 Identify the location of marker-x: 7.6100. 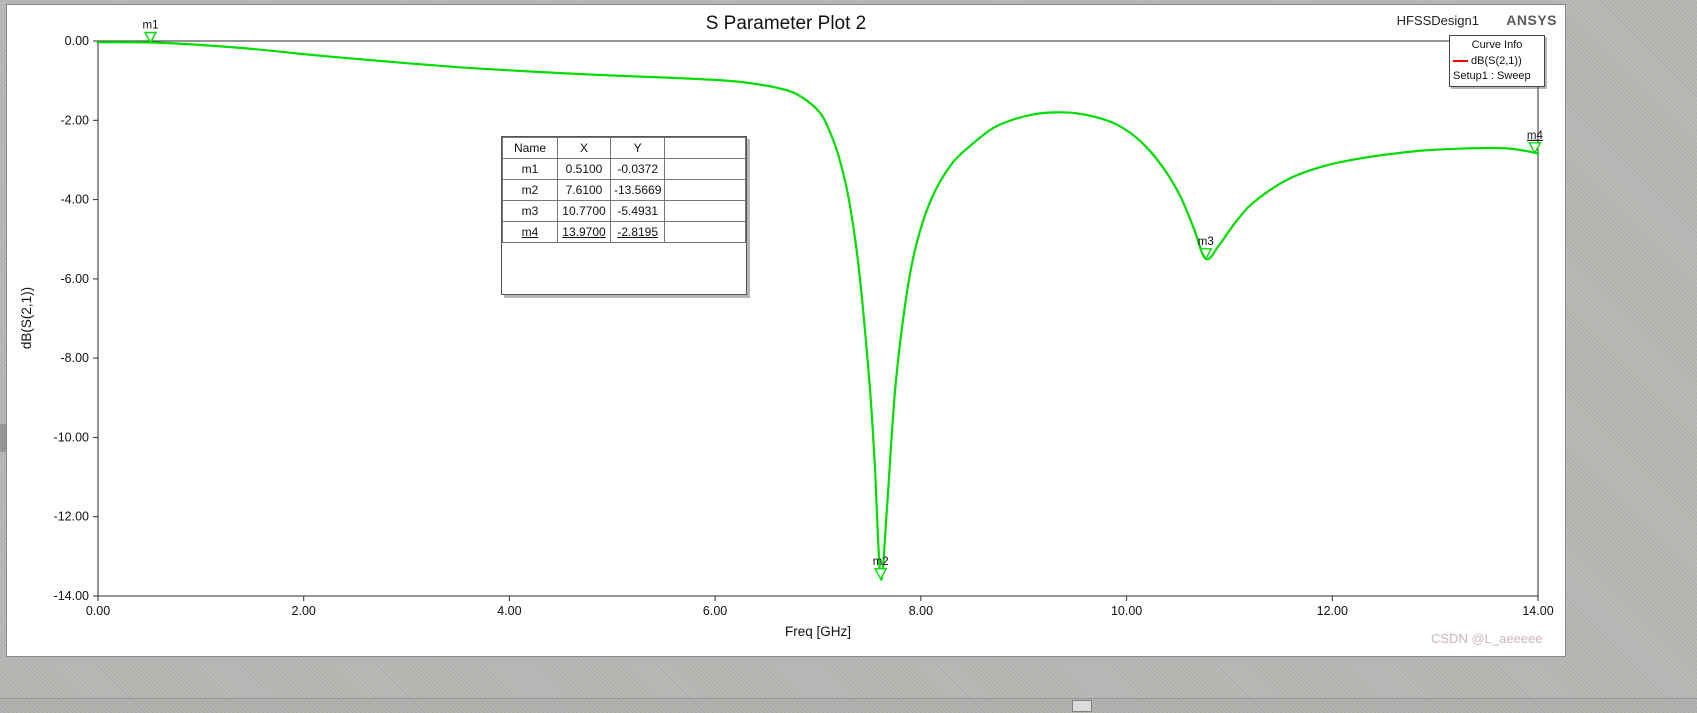
(584, 190).